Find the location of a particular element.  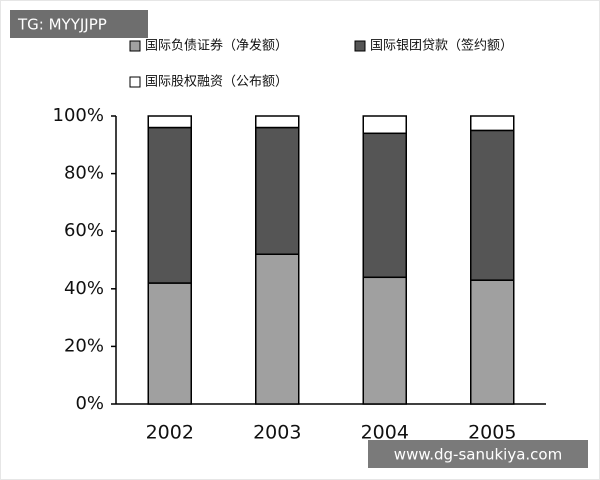

x-tick-label: 2004 is located at coordinates (385, 433).